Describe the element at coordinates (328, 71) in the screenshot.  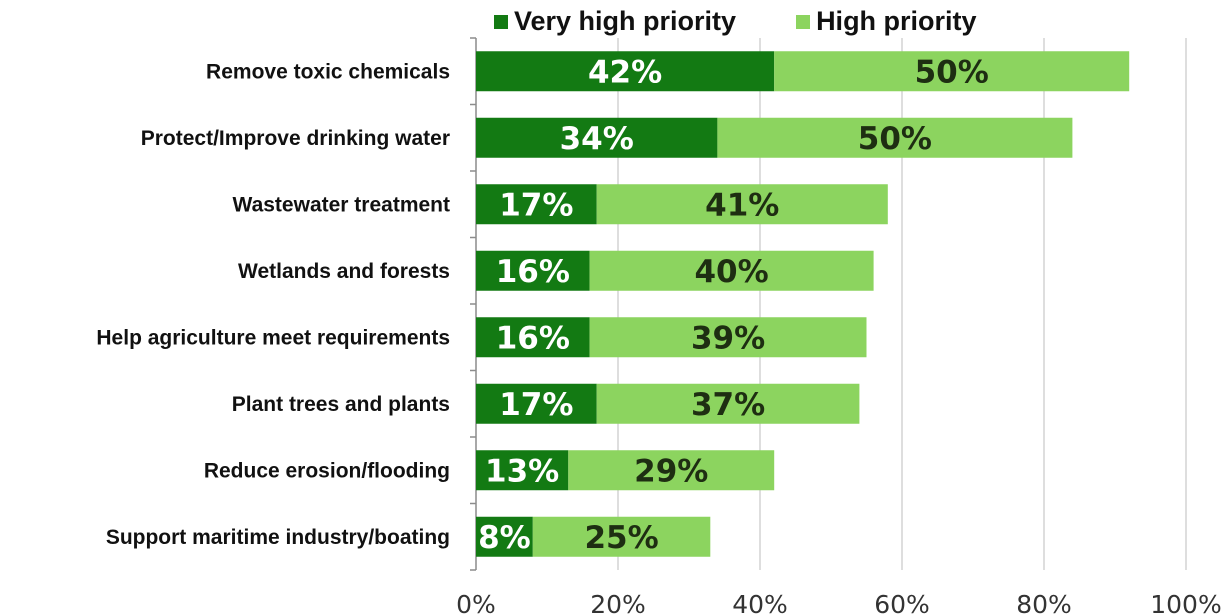
I see `category-label: Remove toxic chemicals` at that location.